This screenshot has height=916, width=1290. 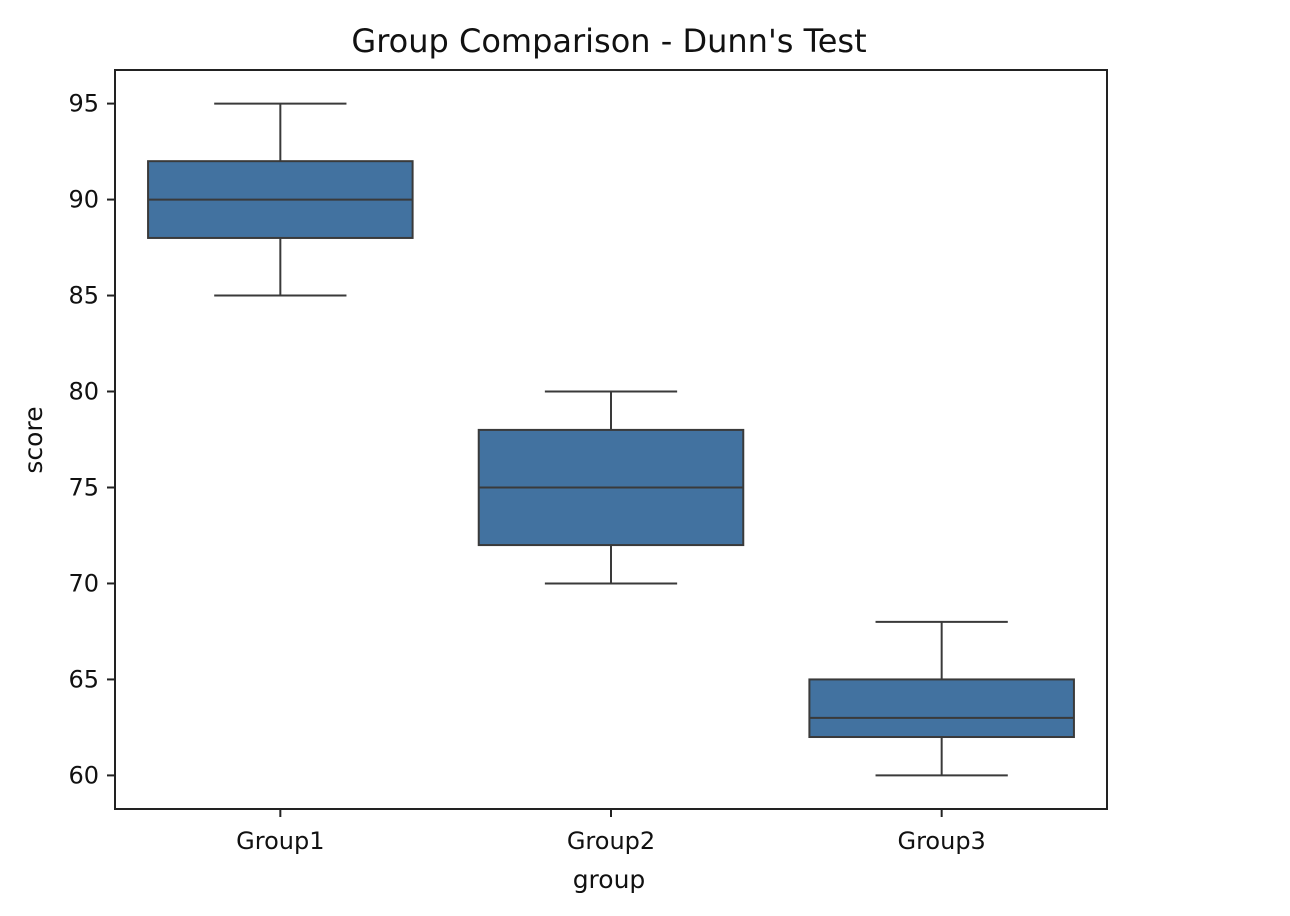 What do you see at coordinates (83, 583) in the screenshot?
I see `y-tick-label: 70` at bounding box center [83, 583].